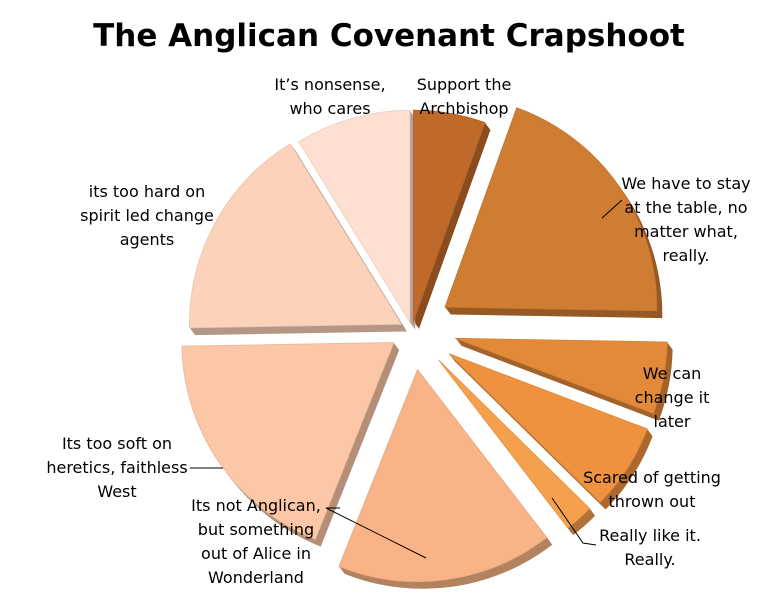 This screenshot has width=778, height=597. I want to click on slice-label-scared-of-getting-thrown-out: Scared of getting thrown out, so click(652, 490).